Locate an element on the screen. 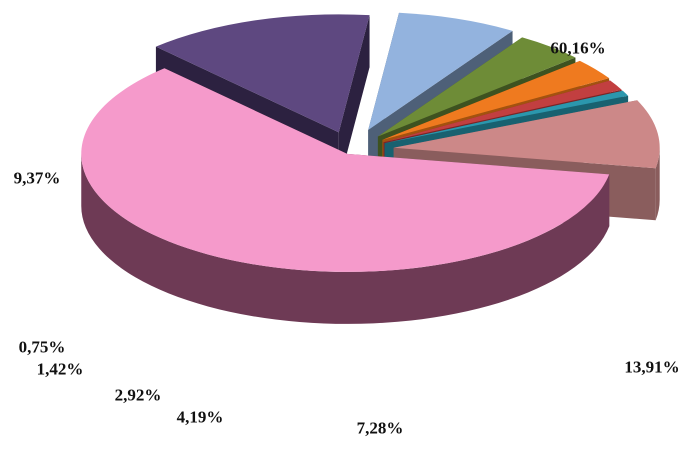  slice-label-1: 13,91% is located at coordinates (652, 367).